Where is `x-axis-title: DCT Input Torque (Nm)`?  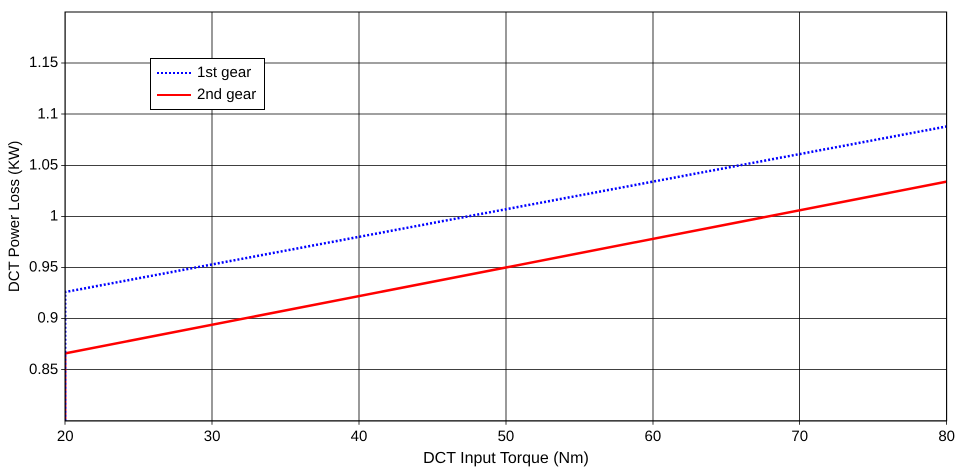 x-axis-title: DCT Input Torque (Nm) is located at coordinates (506, 458).